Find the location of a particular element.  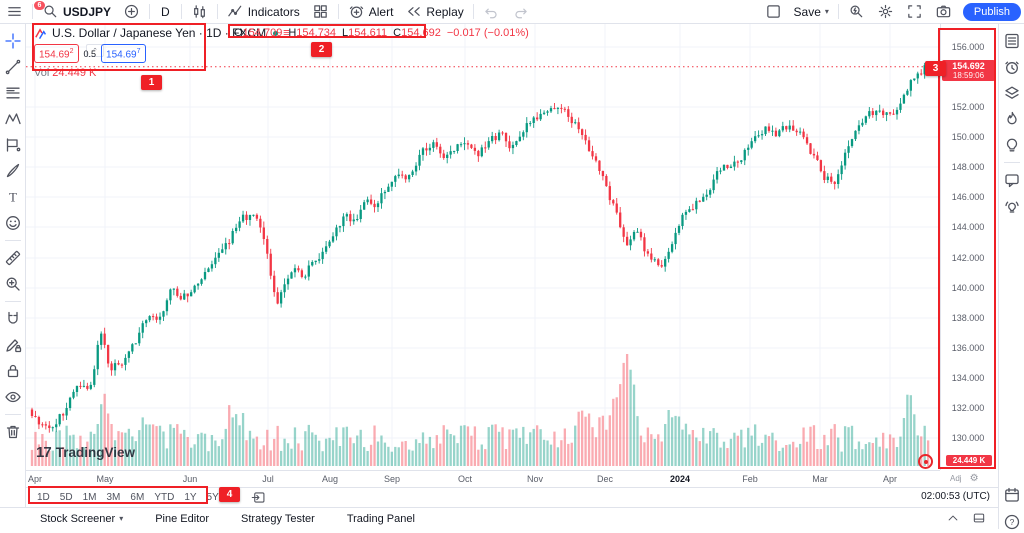

indicators-label: Indicators is located at coordinates (273, 11).